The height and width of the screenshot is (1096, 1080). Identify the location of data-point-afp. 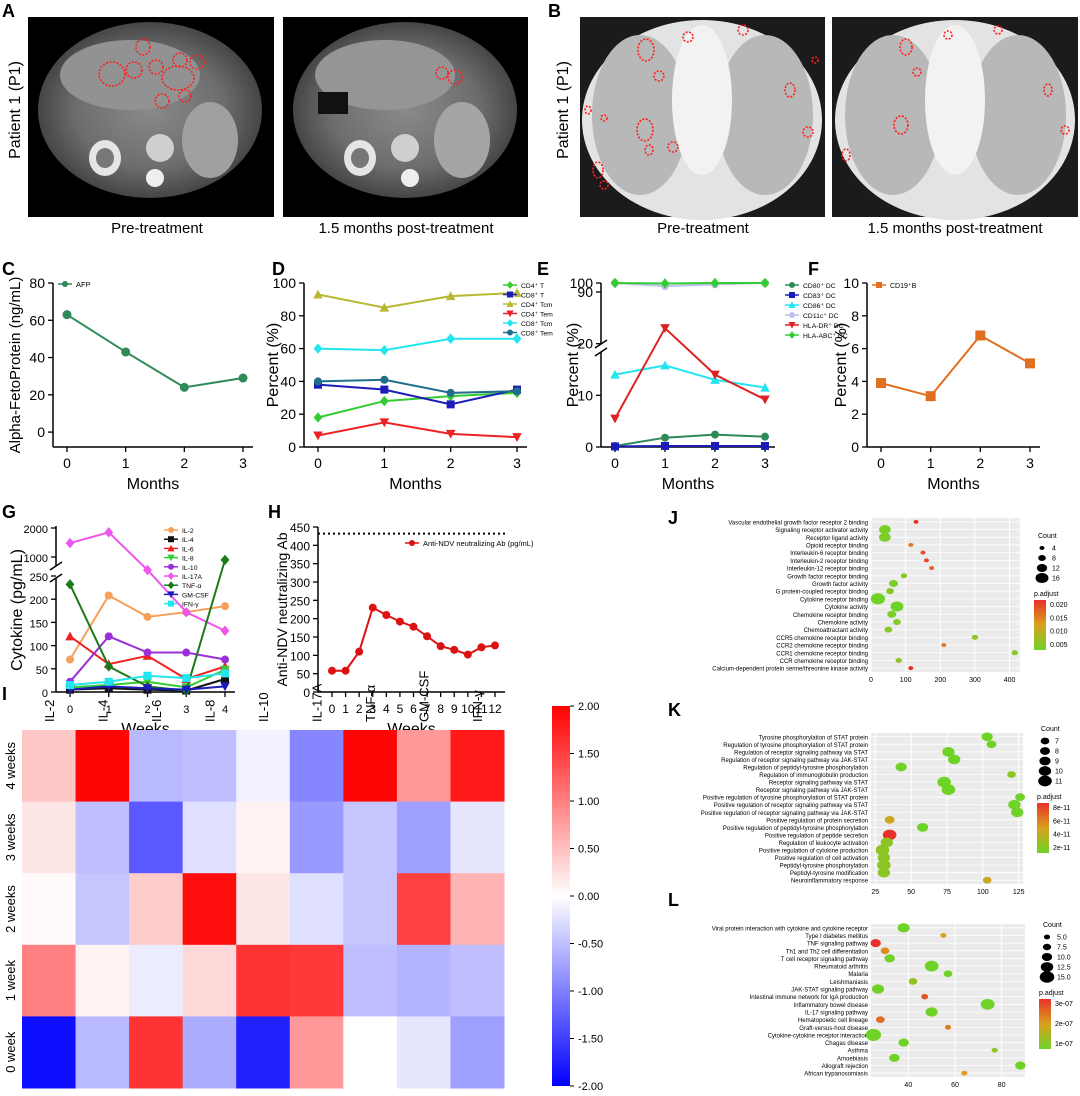
(243, 378).